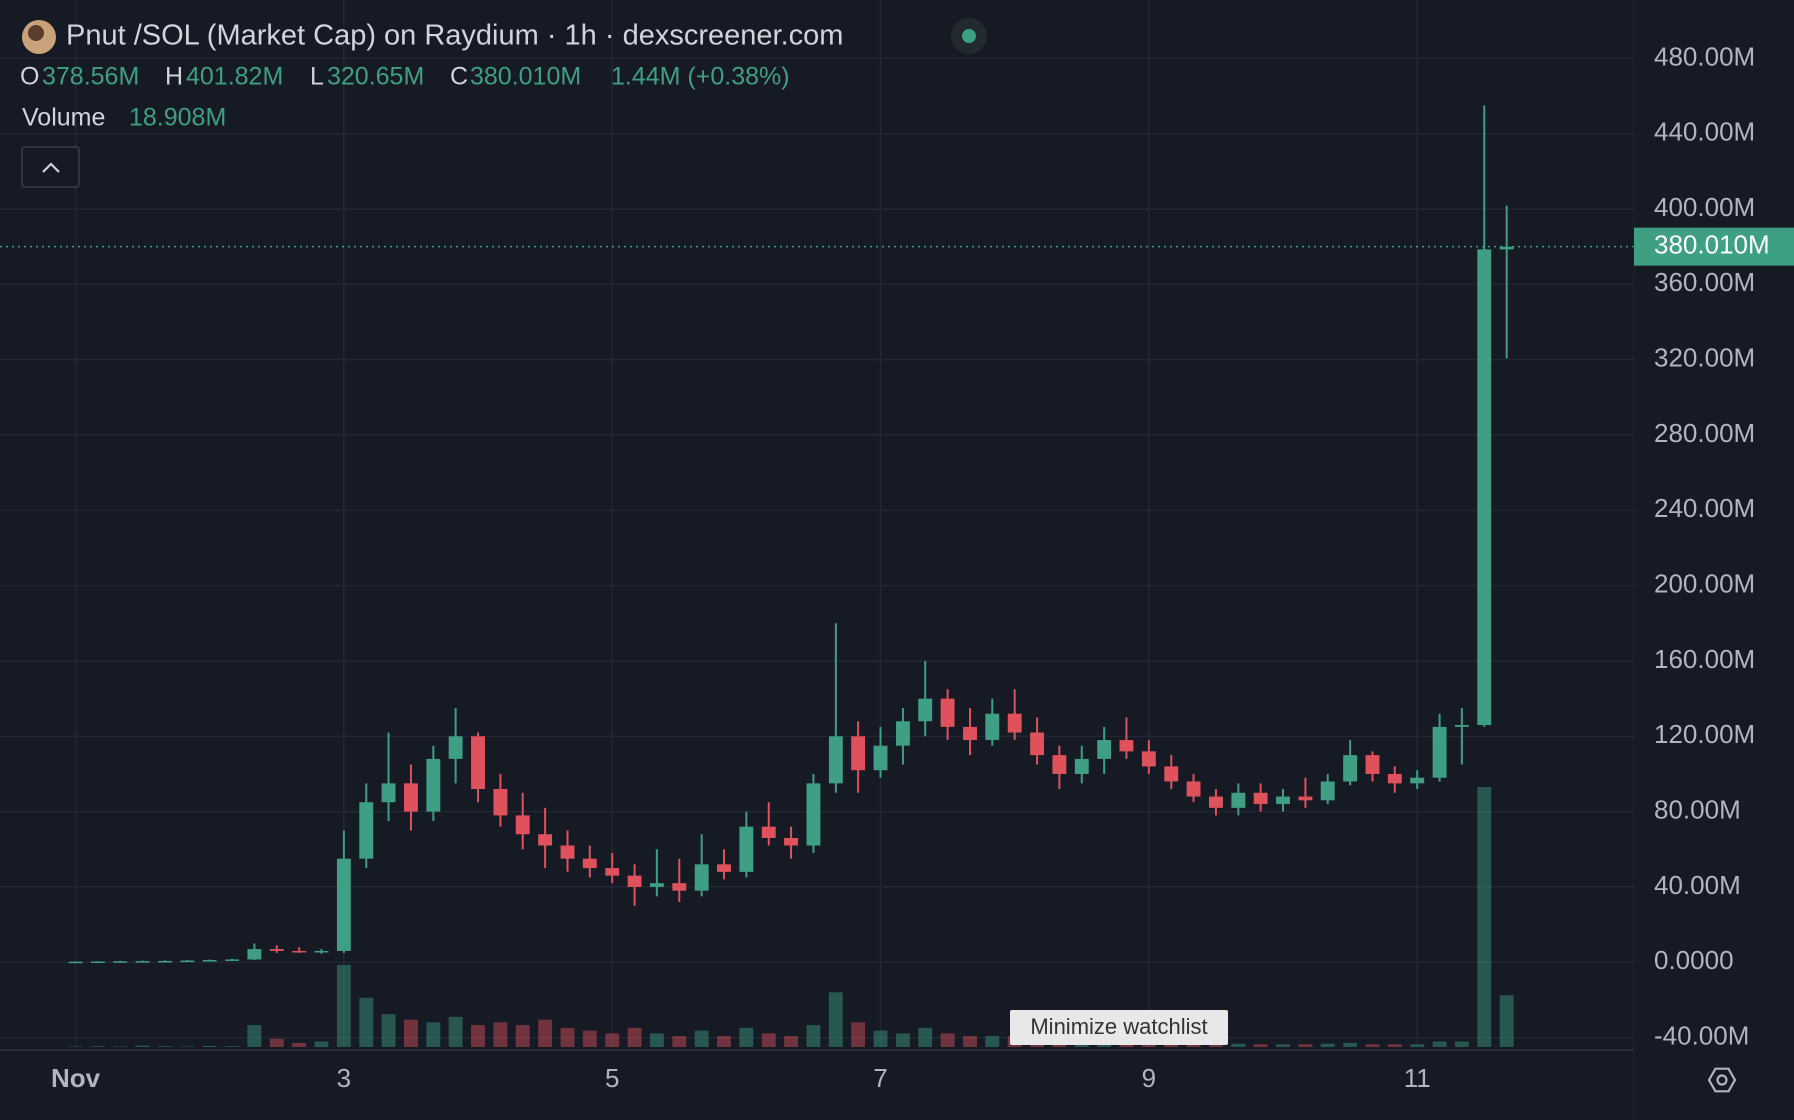 The height and width of the screenshot is (1120, 1794). Describe the element at coordinates (1704, 734) in the screenshot. I see `y-tick-label: 120.00M` at that location.